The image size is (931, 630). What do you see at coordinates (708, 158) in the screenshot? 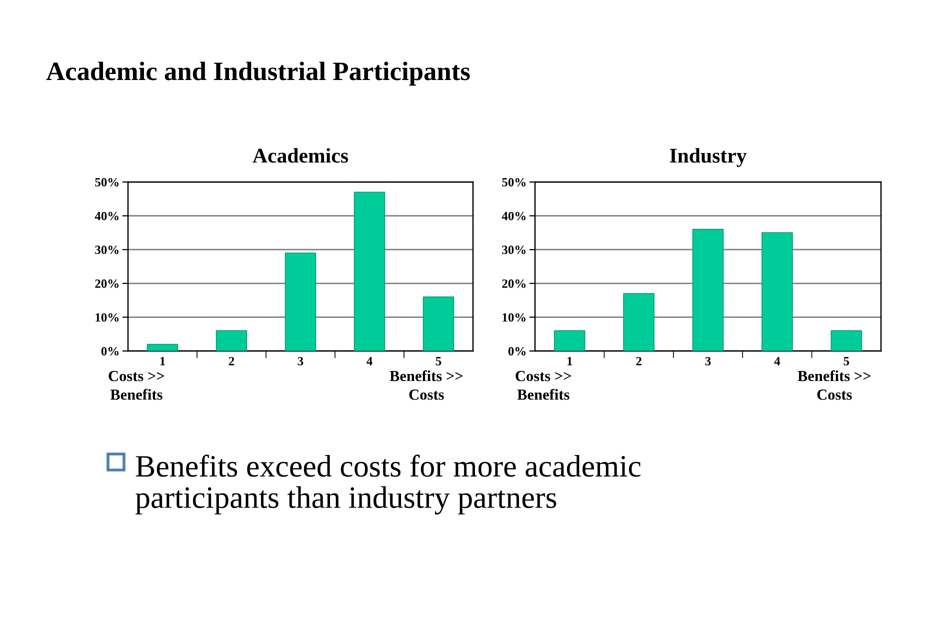
I see `chart-title: Industry` at bounding box center [708, 158].